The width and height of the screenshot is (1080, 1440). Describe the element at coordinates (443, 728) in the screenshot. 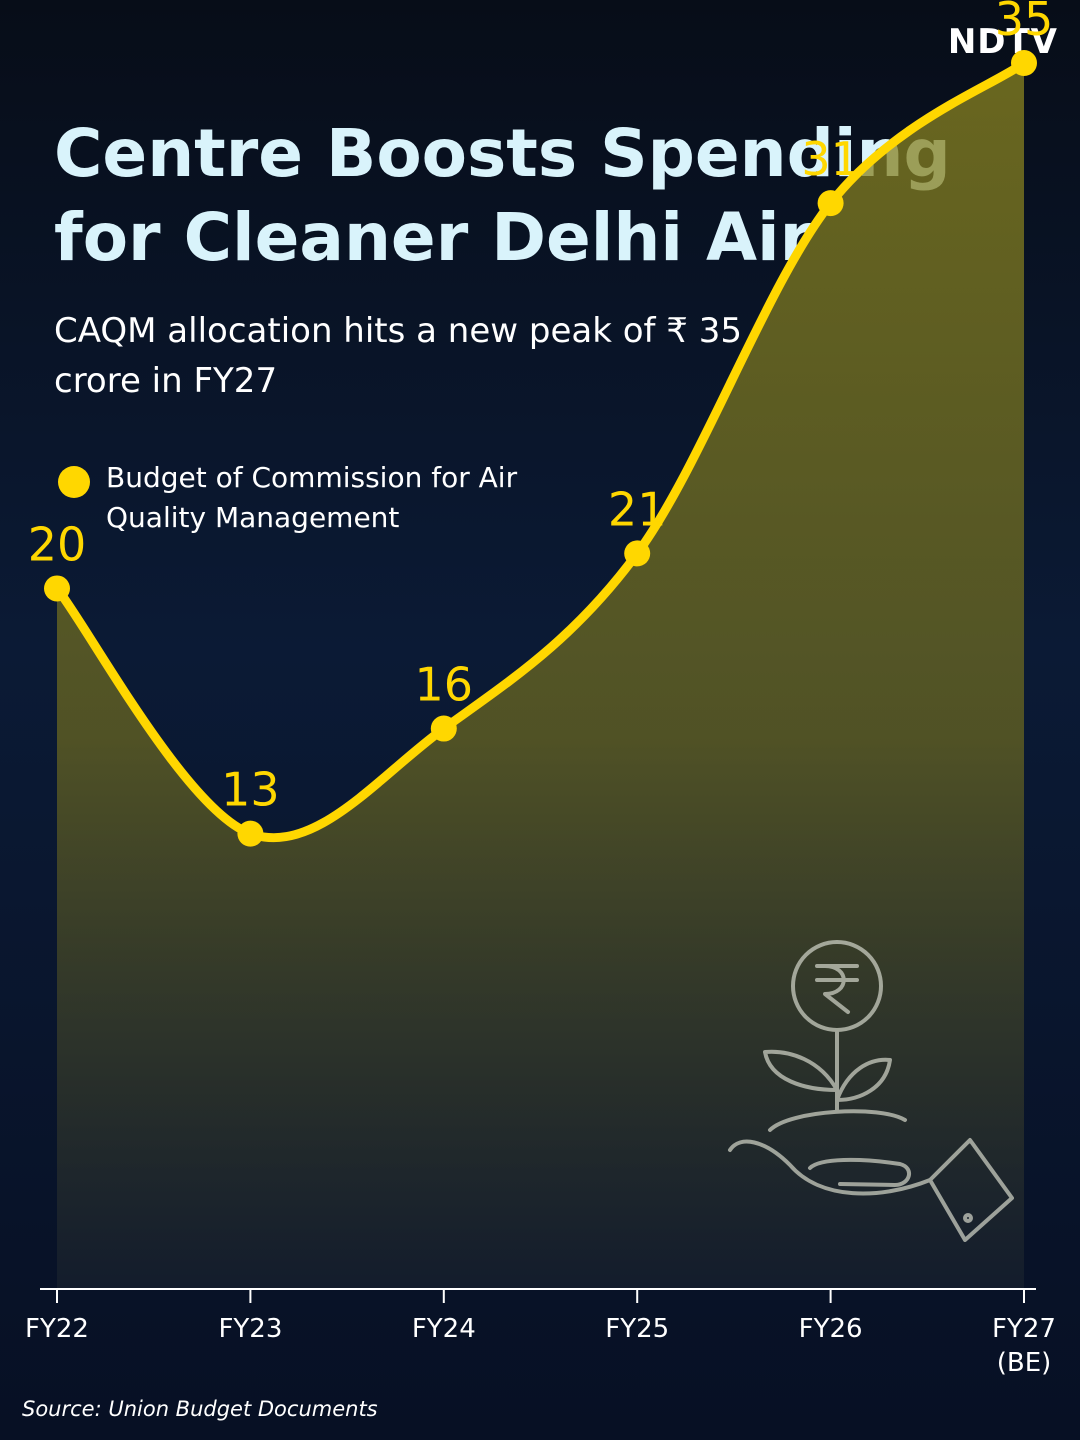

I see `data-point-fy24` at that location.